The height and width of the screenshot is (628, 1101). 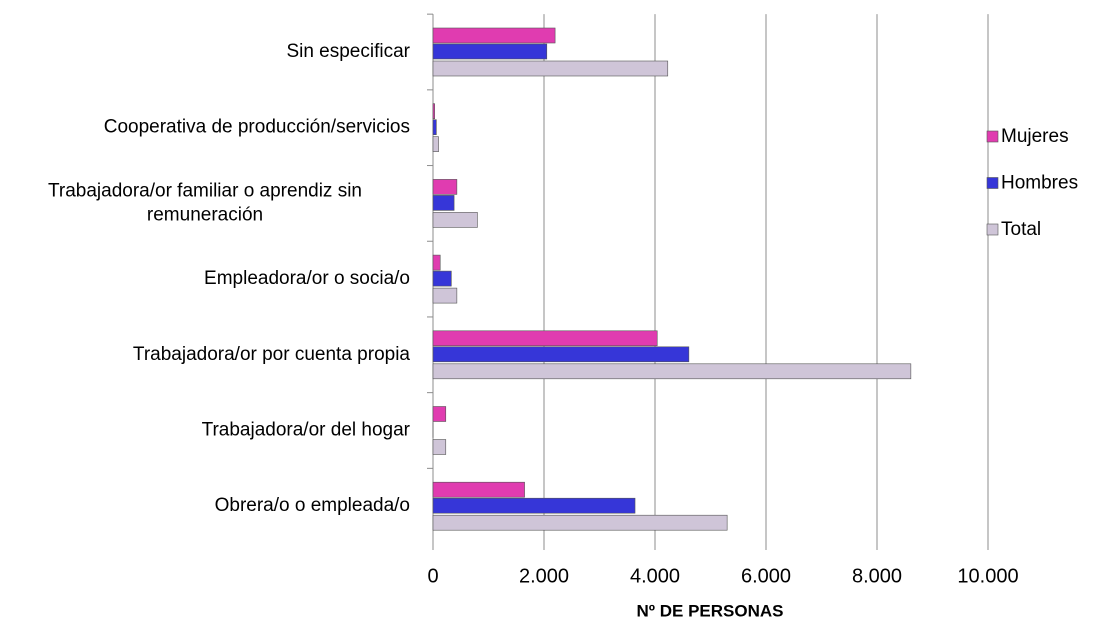 I want to click on x-tick-label: 4.000, so click(x=655, y=576).